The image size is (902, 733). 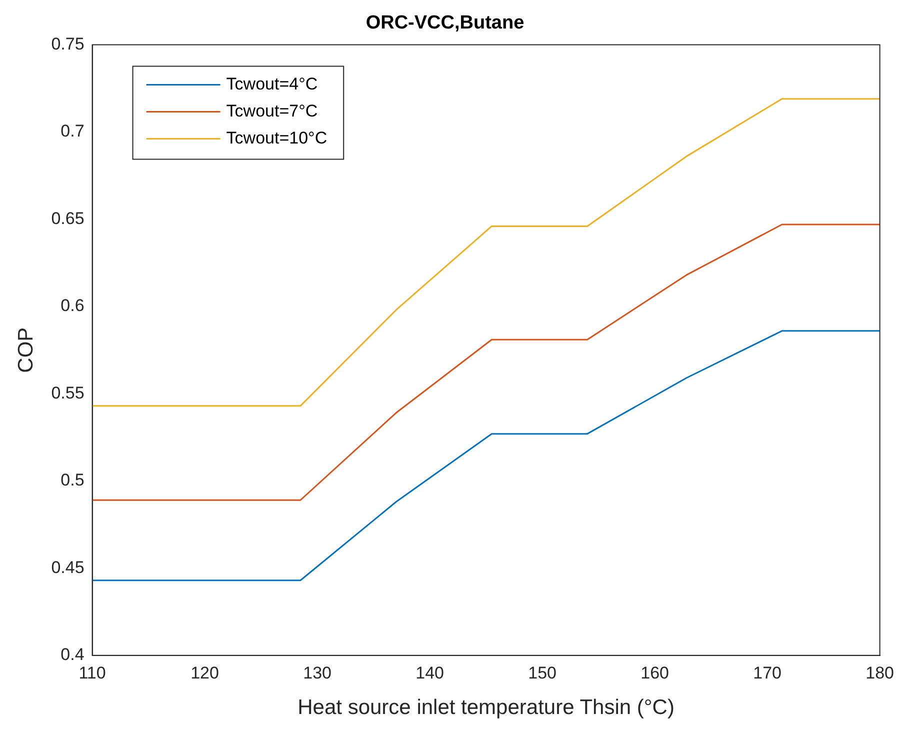 I want to click on legend-label: Tcwout=4°C, so click(x=272, y=84).